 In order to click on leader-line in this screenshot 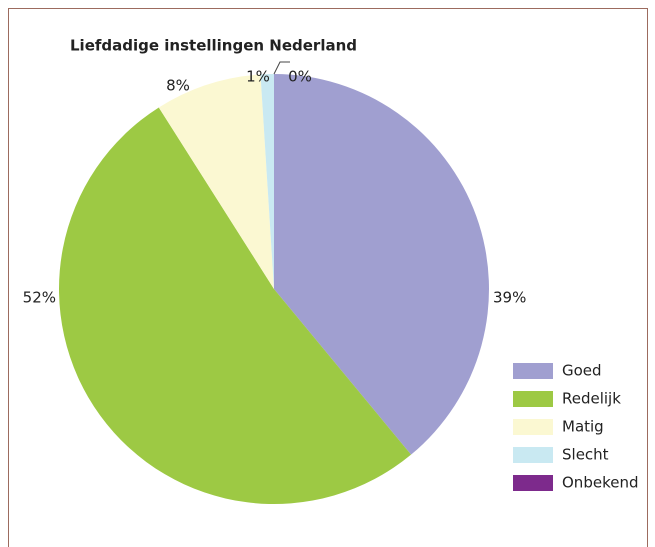, I will do `click(281, 68)`.